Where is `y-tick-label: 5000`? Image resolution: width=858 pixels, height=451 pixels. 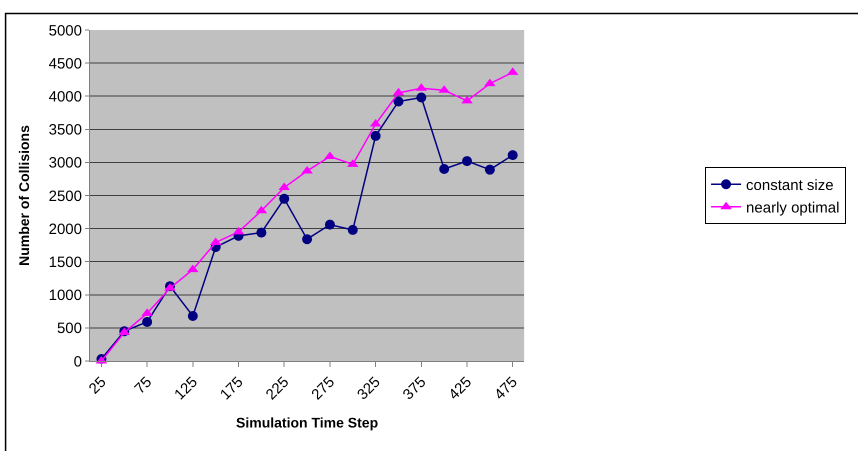
y-tick-label: 5000 is located at coordinates (65, 31).